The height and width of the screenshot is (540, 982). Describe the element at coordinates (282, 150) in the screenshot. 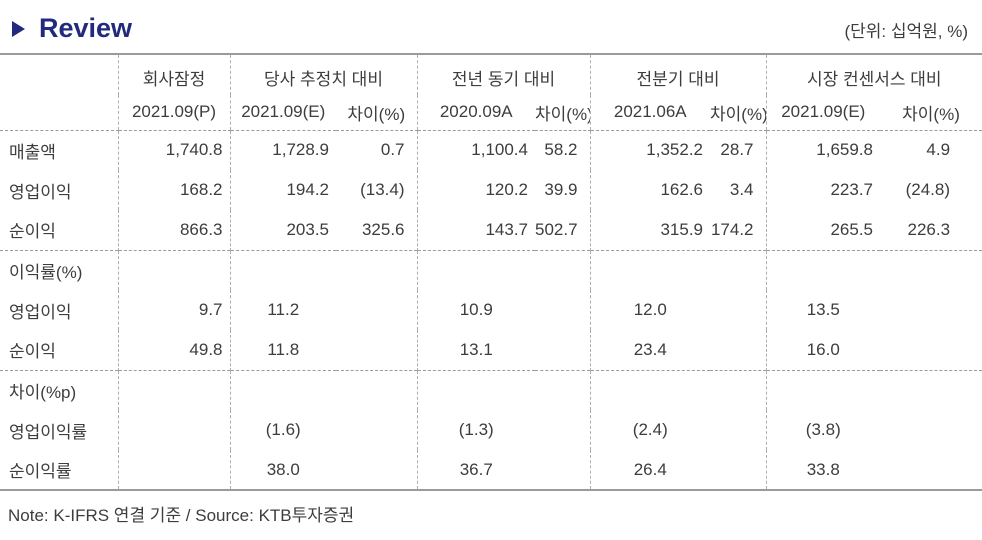

I see `table-cell: 1,728.9` at that location.